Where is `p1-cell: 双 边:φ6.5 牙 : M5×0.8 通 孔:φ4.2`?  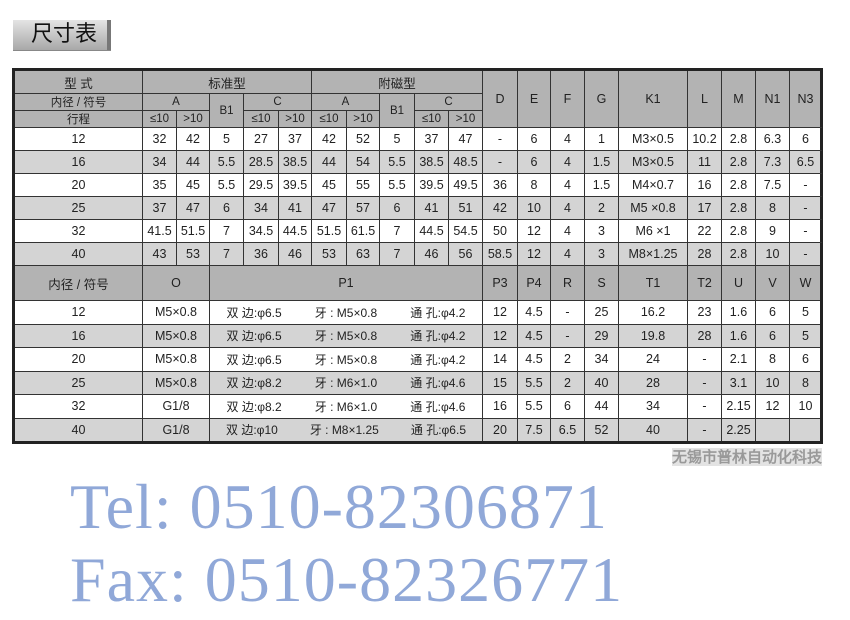
p1-cell: 双 边:φ6.5 牙 : M5×0.8 通 孔:φ4.2 is located at coordinates (346, 312).